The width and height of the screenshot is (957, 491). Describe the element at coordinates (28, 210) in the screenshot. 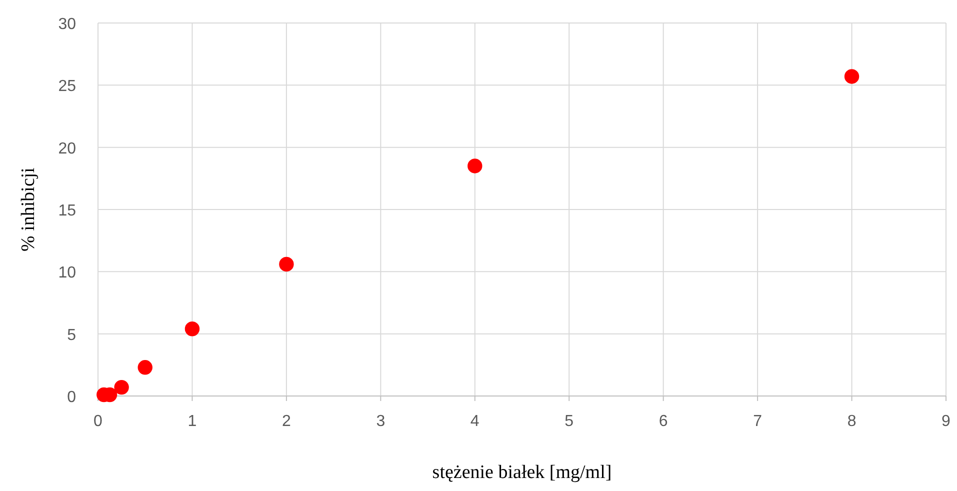

I see `y-axis-title: % inhibicji` at that location.